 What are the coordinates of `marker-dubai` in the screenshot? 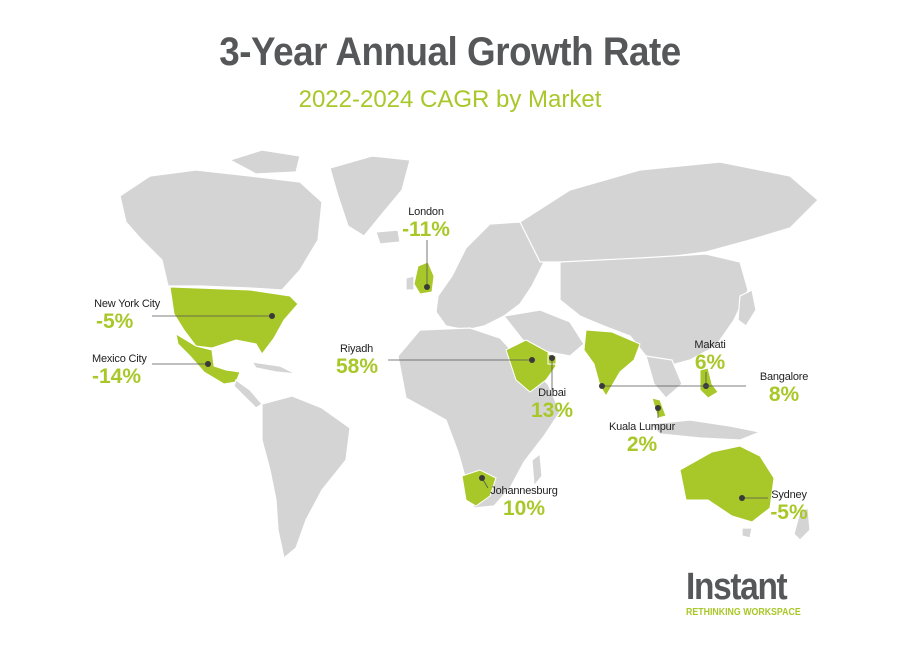 It's located at (552, 358).